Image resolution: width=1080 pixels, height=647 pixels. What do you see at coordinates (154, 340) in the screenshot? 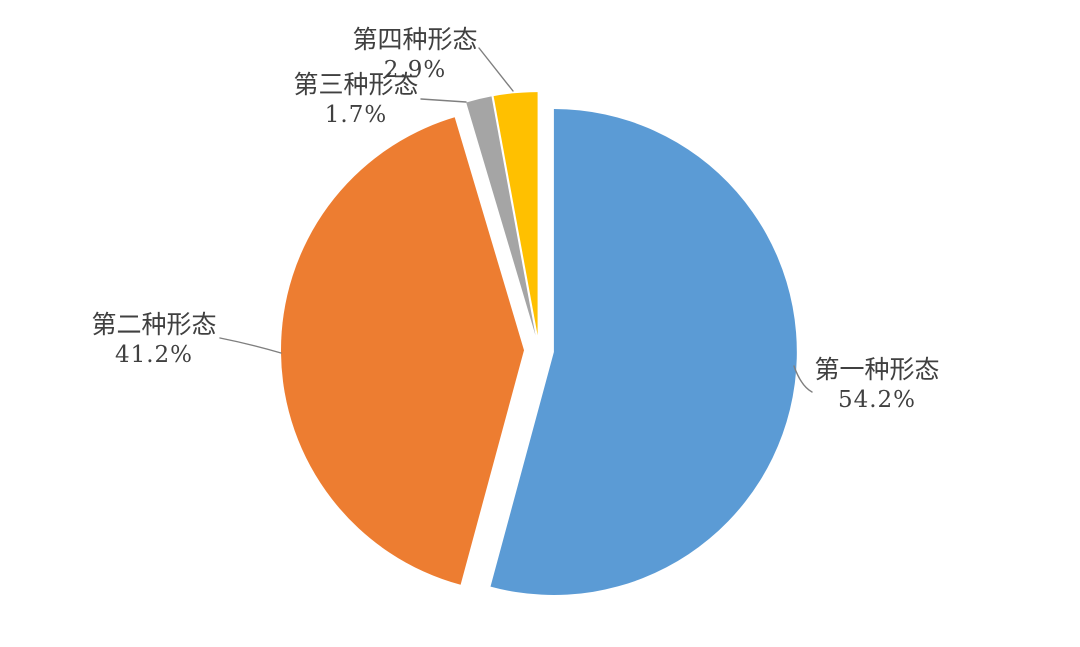
I see `slice-label-2: 第二种形态 41.2%` at bounding box center [154, 340].